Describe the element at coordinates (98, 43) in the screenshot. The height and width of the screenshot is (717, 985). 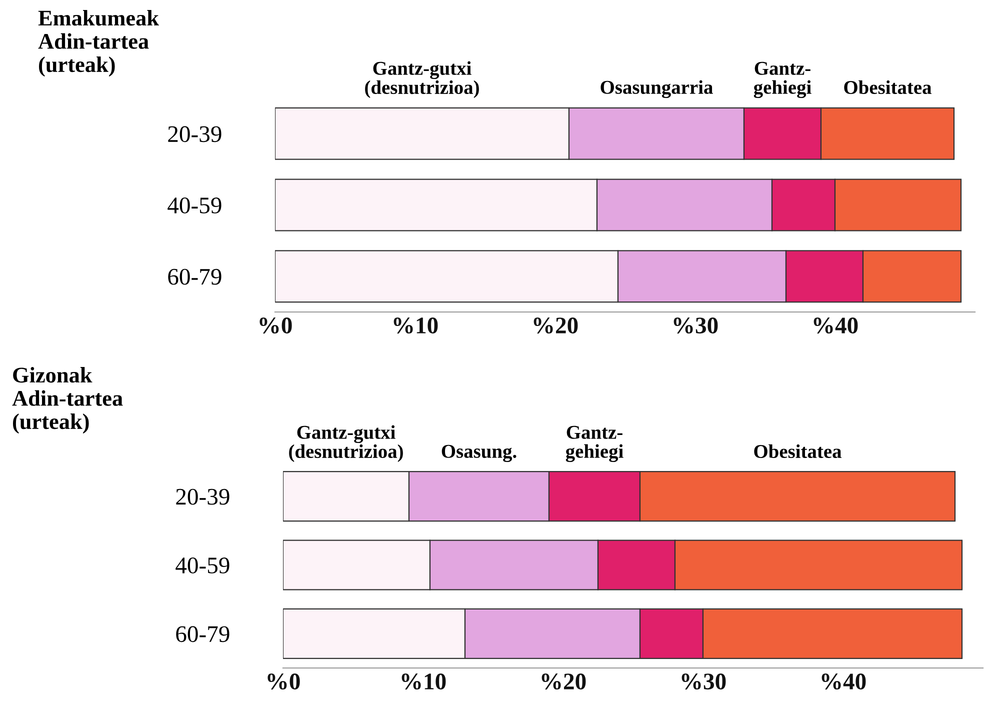
I see `chart-title: Emakumeak Adin-tartea (urteak)` at that location.